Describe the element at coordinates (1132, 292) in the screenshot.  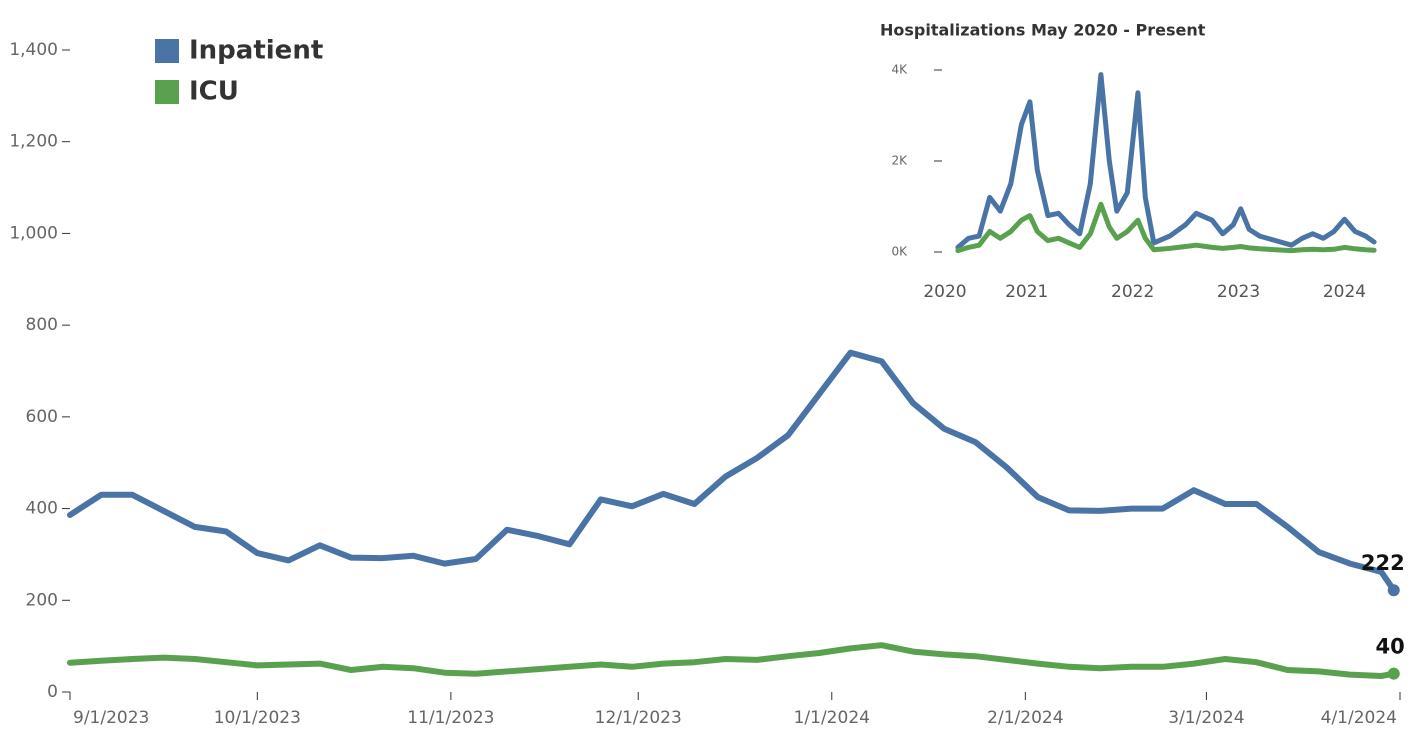
I see `x-tick-label: 2022` at that location.